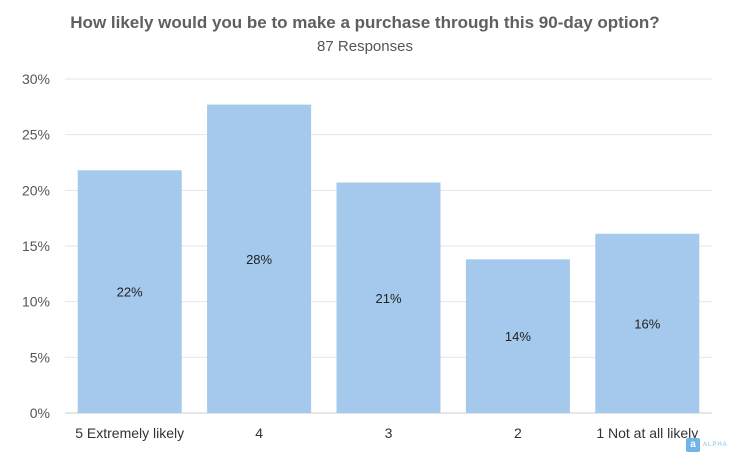 This screenshot has width=730, height=456. I want to click on x-category-label: 3, so click(389, 433).